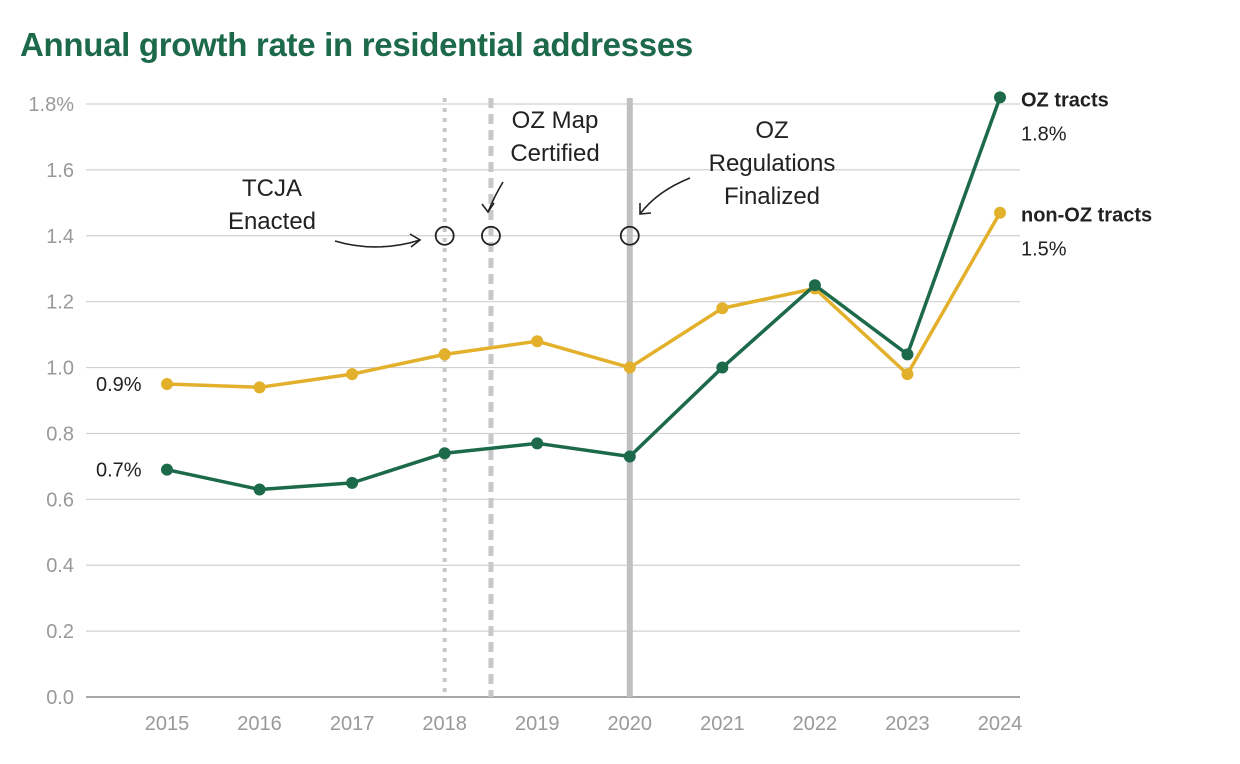 The width and height of the screenshot is (1240, 764). I want to click on event-annotation: OZ, so click(771, 130).